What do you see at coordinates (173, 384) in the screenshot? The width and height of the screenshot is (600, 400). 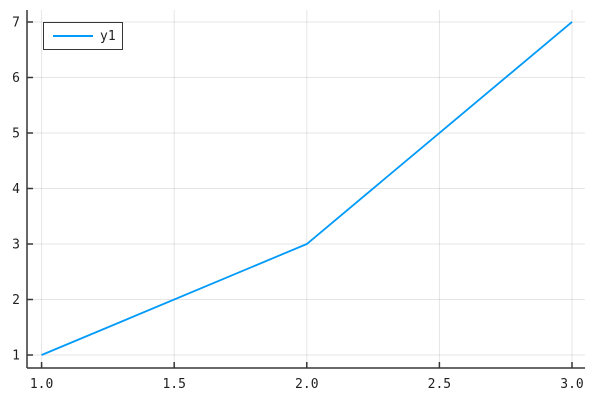 I see `x-tick-label: 1.5` at bounding box center [173, 384].